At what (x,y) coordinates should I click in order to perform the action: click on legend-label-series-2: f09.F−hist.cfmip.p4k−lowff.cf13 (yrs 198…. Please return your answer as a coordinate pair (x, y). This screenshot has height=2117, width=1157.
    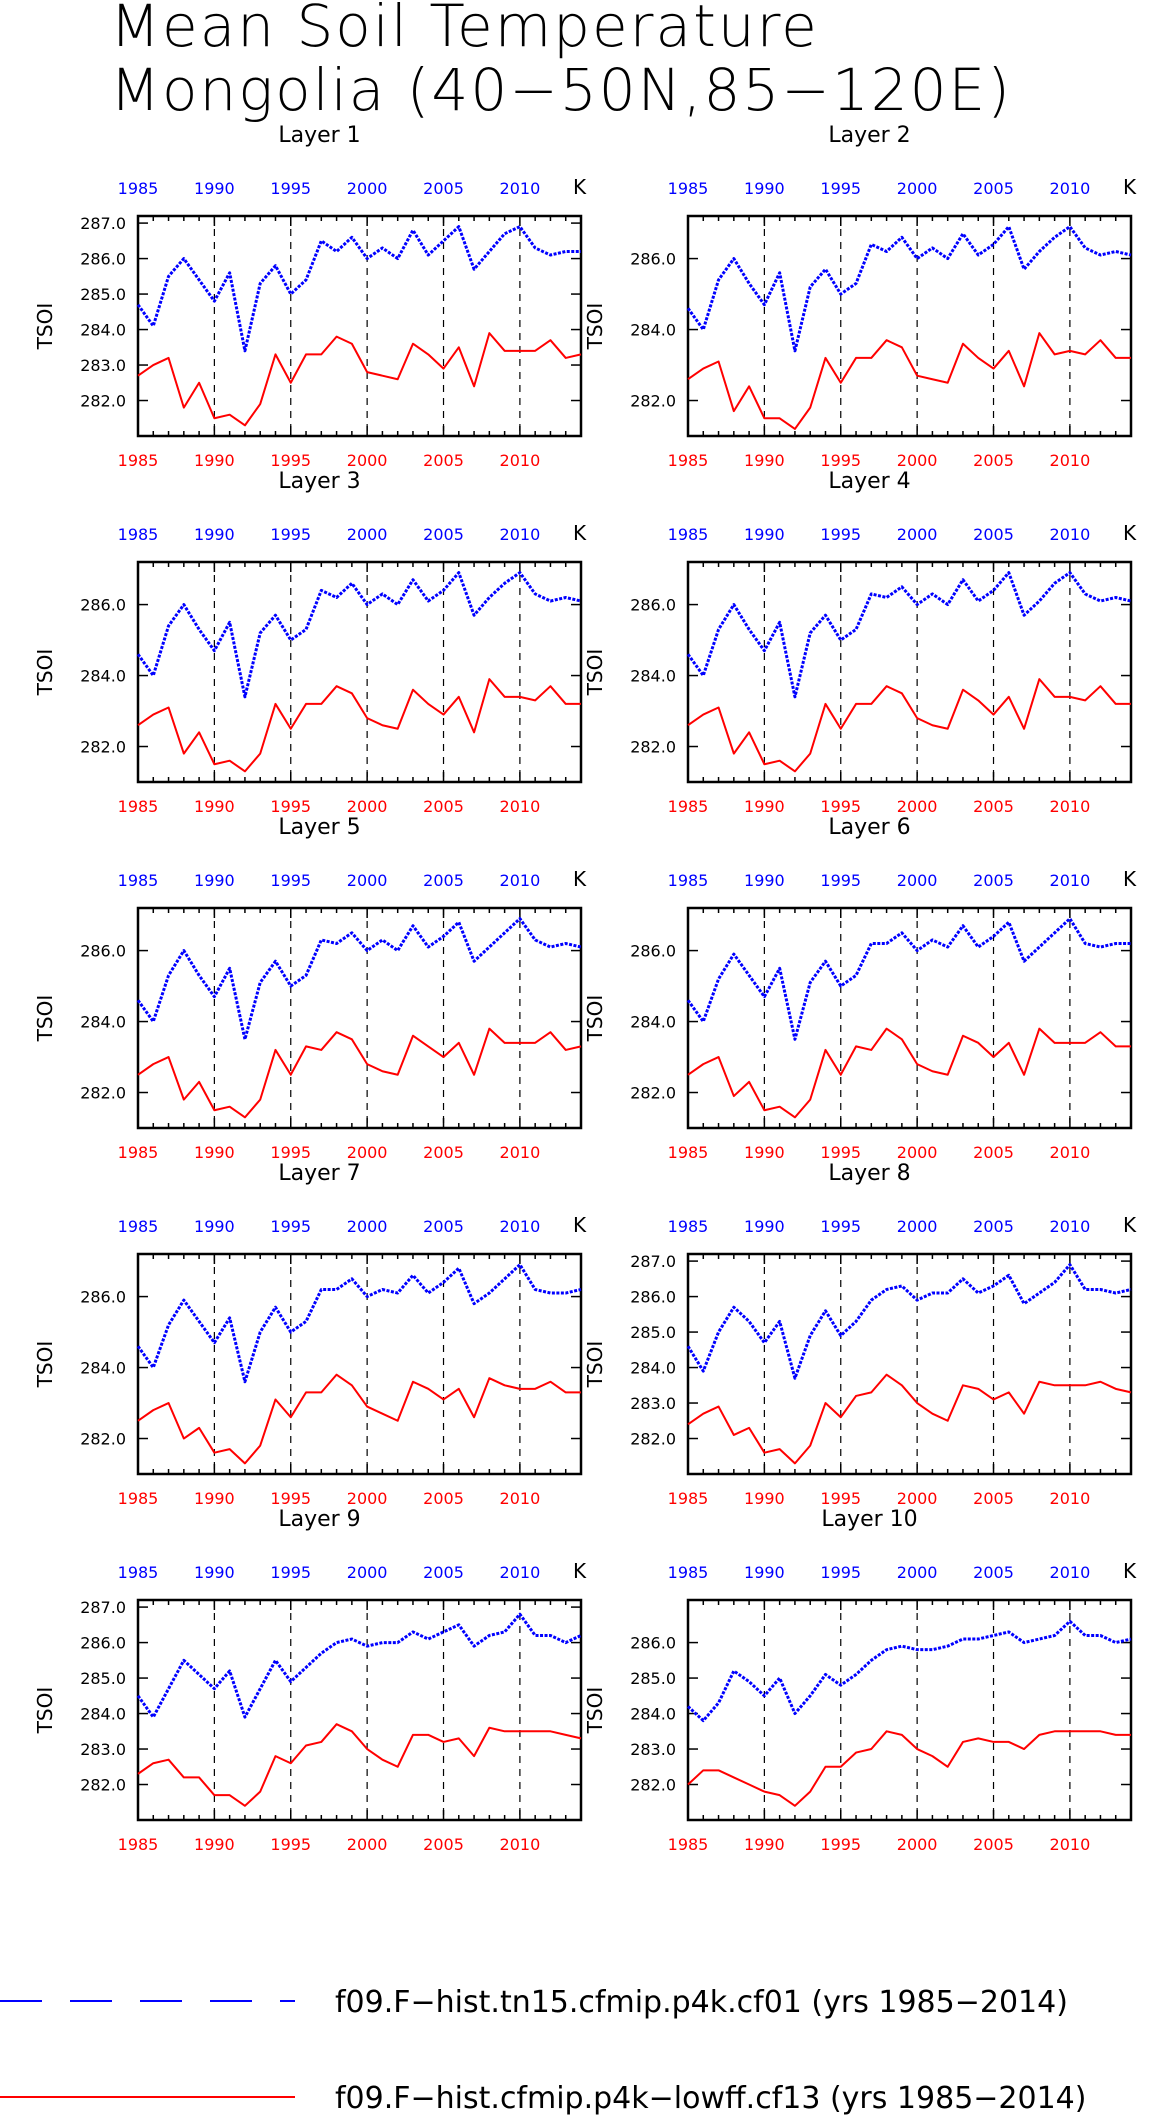
    Looking at the image, I should click on (710, 2098).